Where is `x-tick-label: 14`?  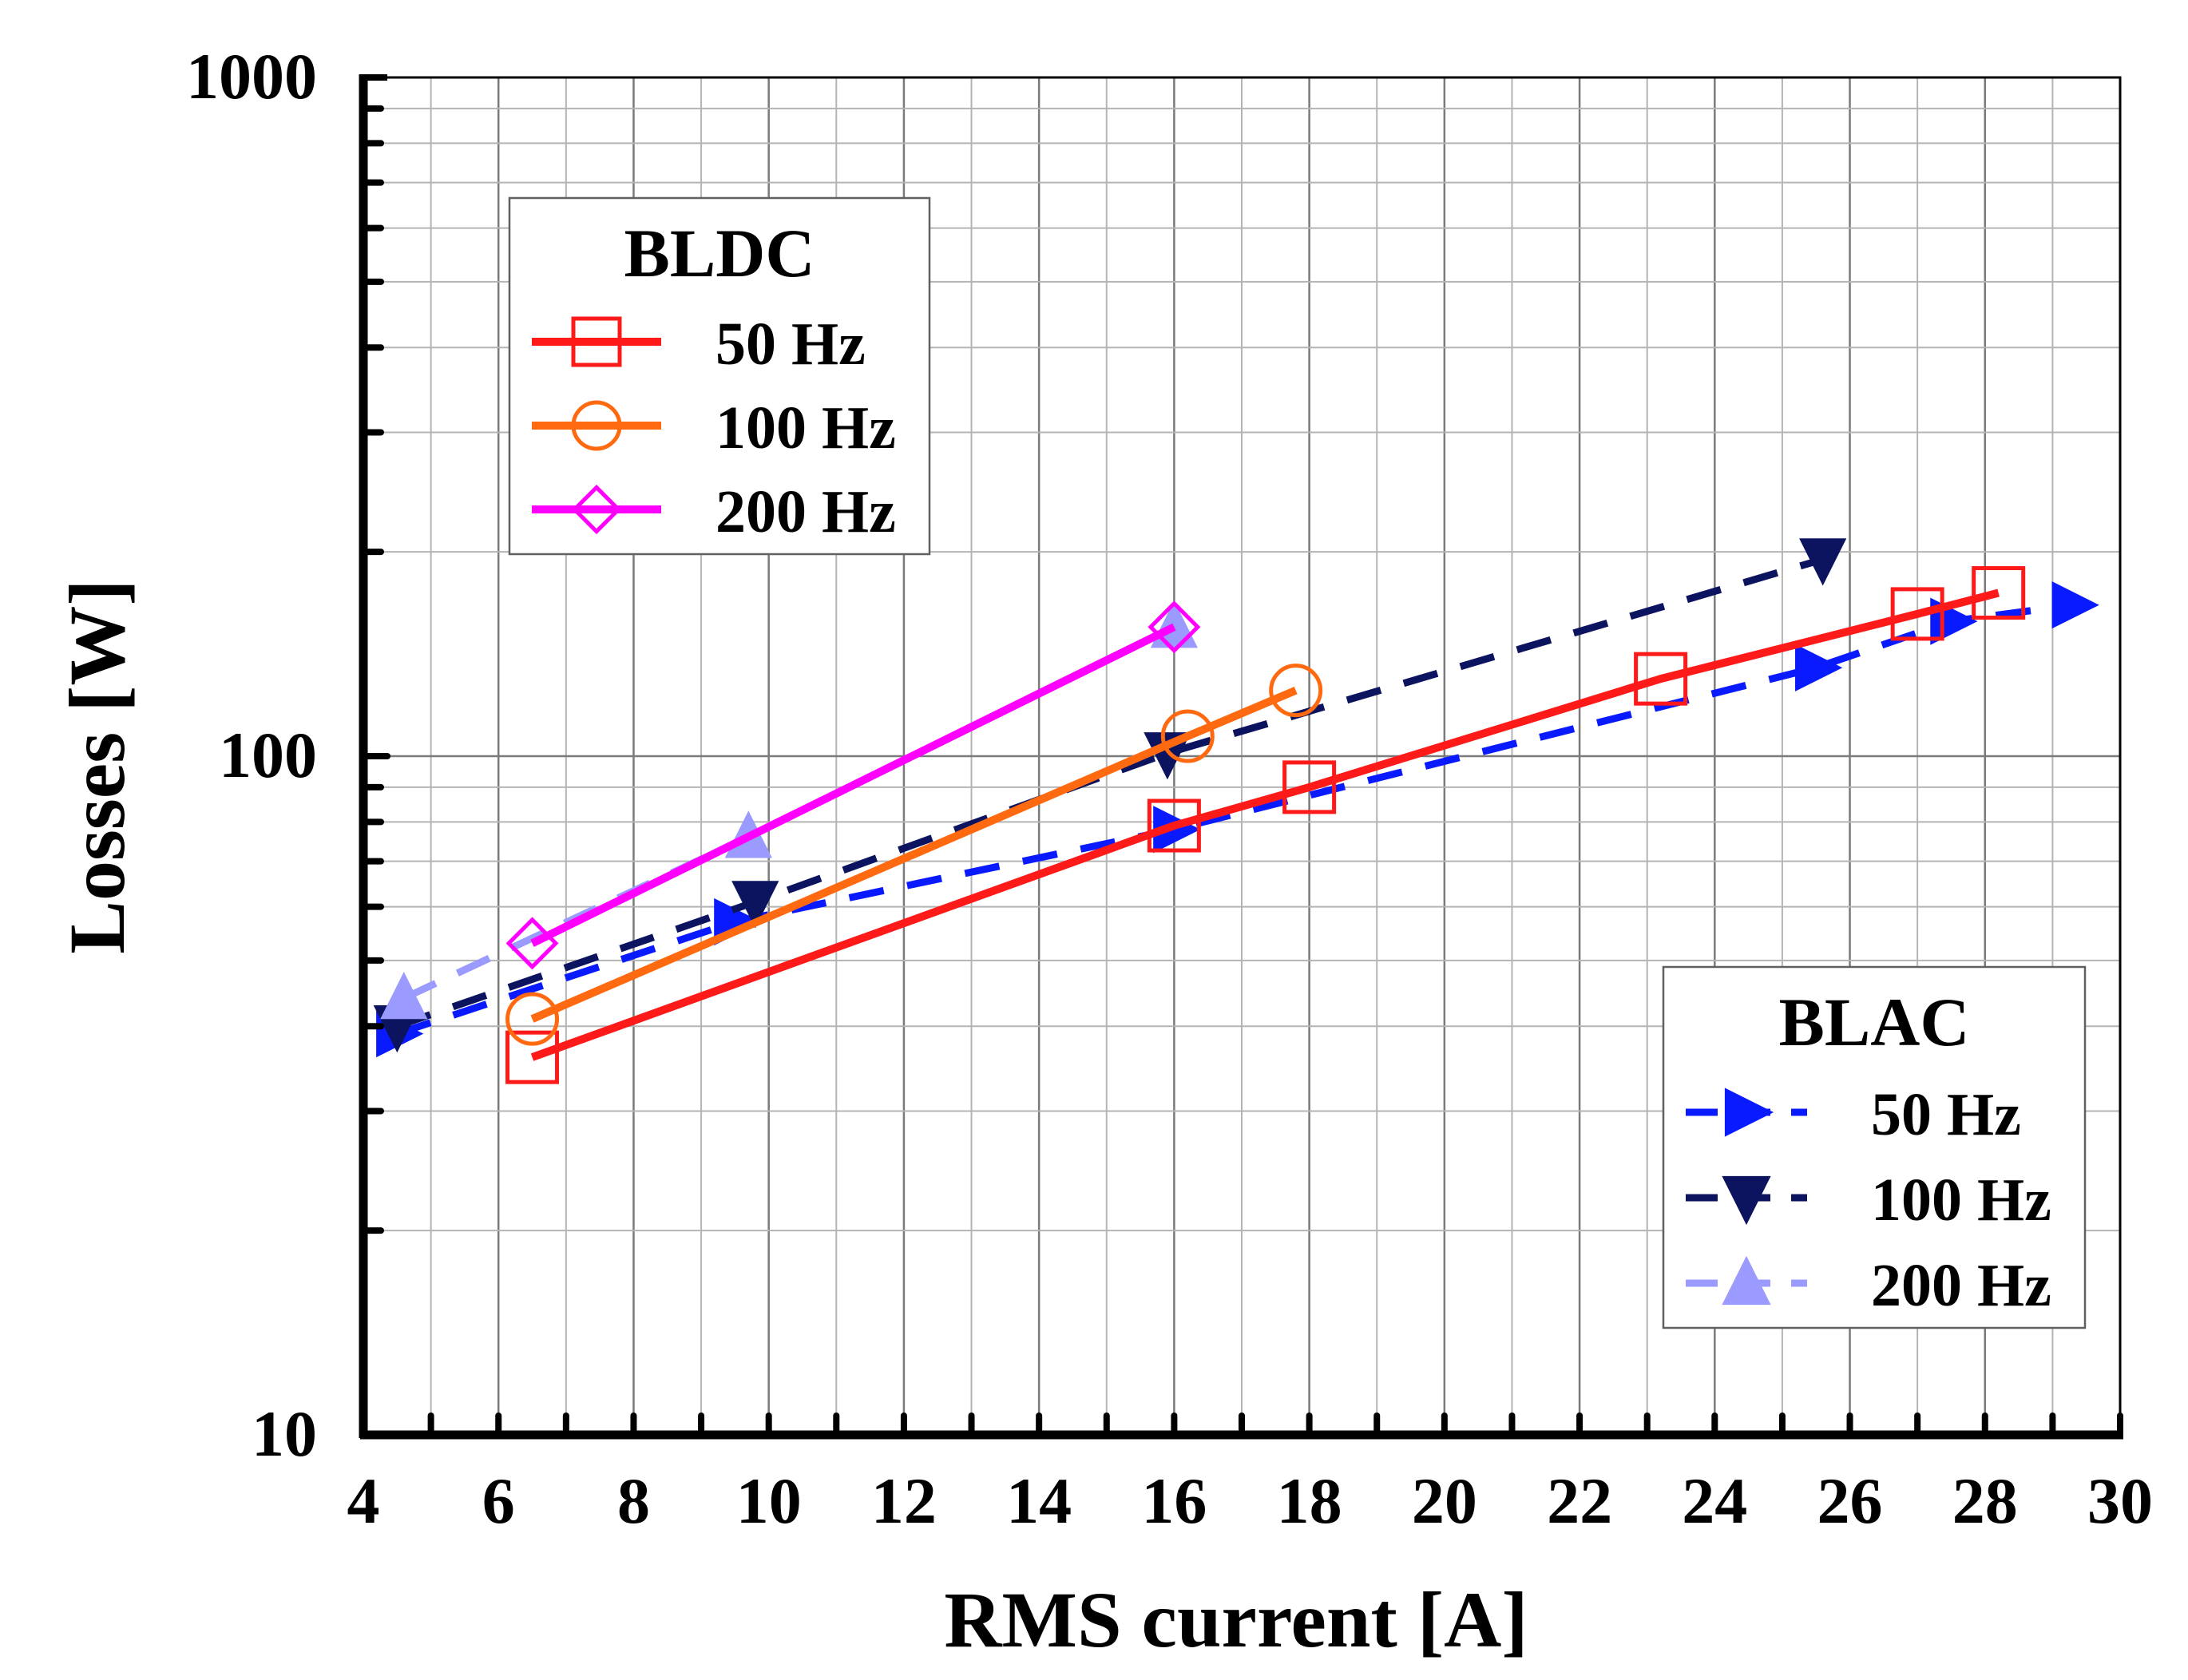
x-tick-label: 14 is located at coordinates (1039, 1501).